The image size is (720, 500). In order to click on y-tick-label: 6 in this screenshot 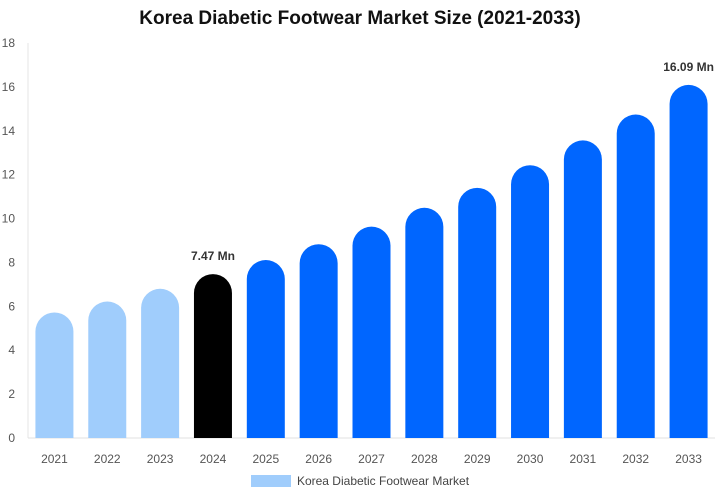, I will do `click(11, 306)`.